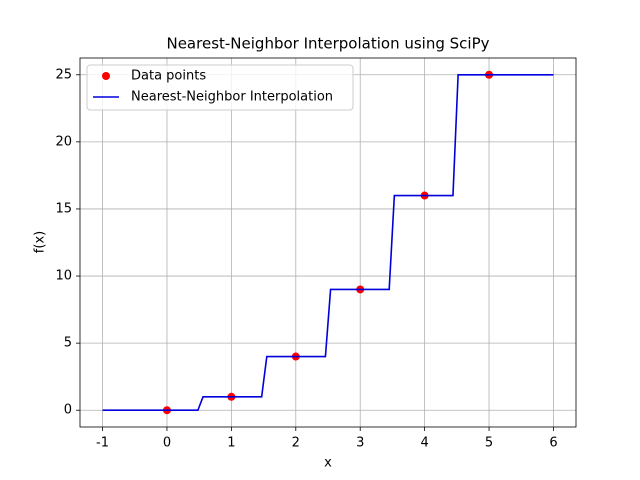  I want to click on y-tick-label: 0, so click(68, 410).